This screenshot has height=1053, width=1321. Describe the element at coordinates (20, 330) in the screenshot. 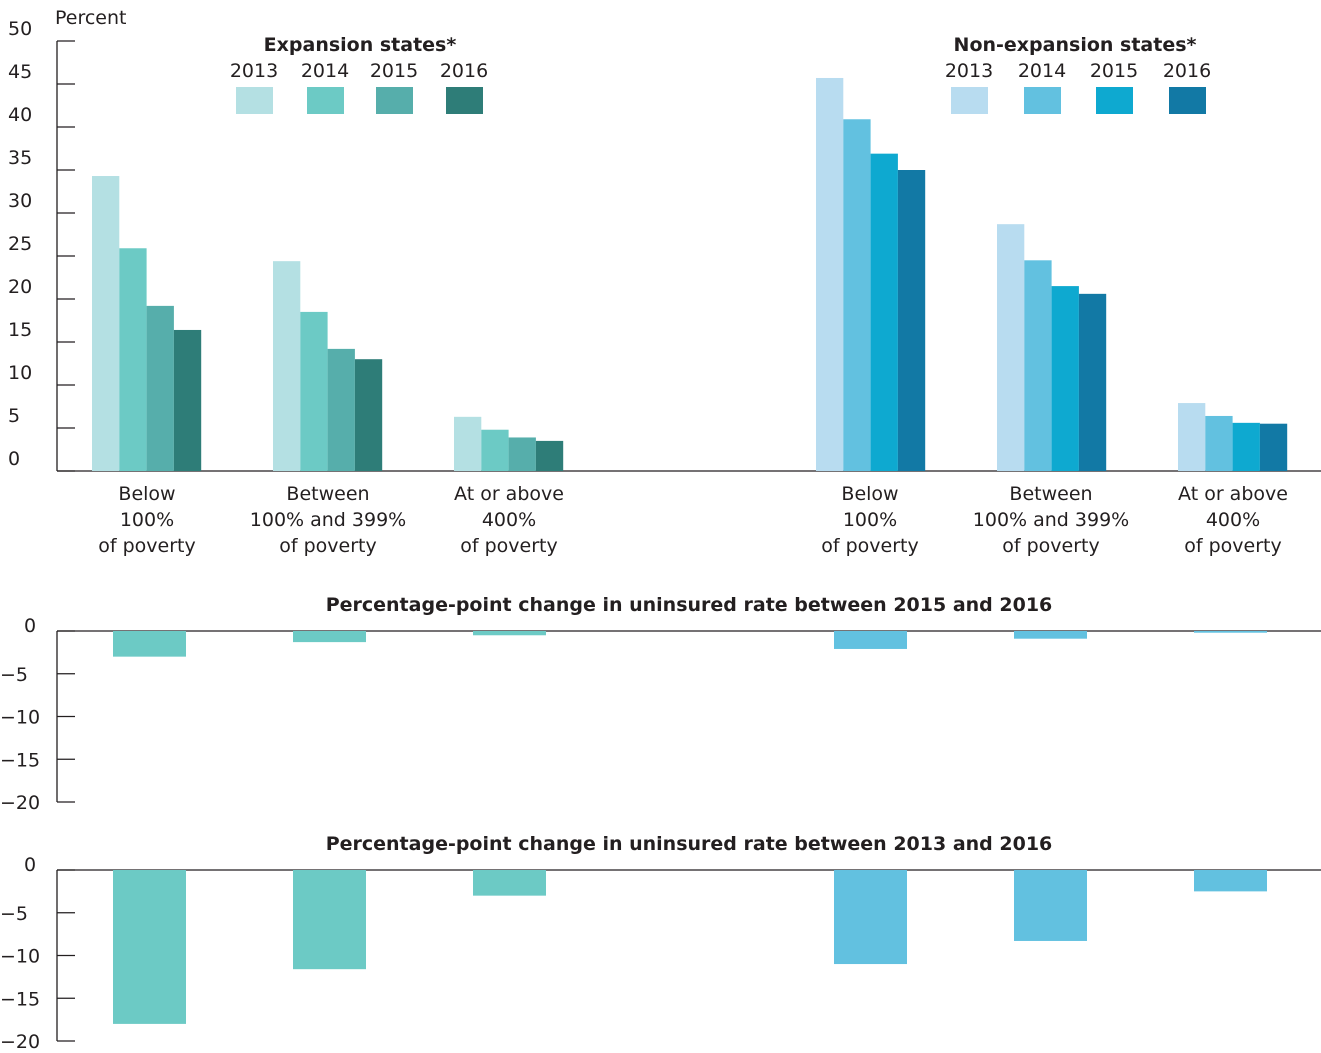

I see `y-tick-label: 15` at that location.